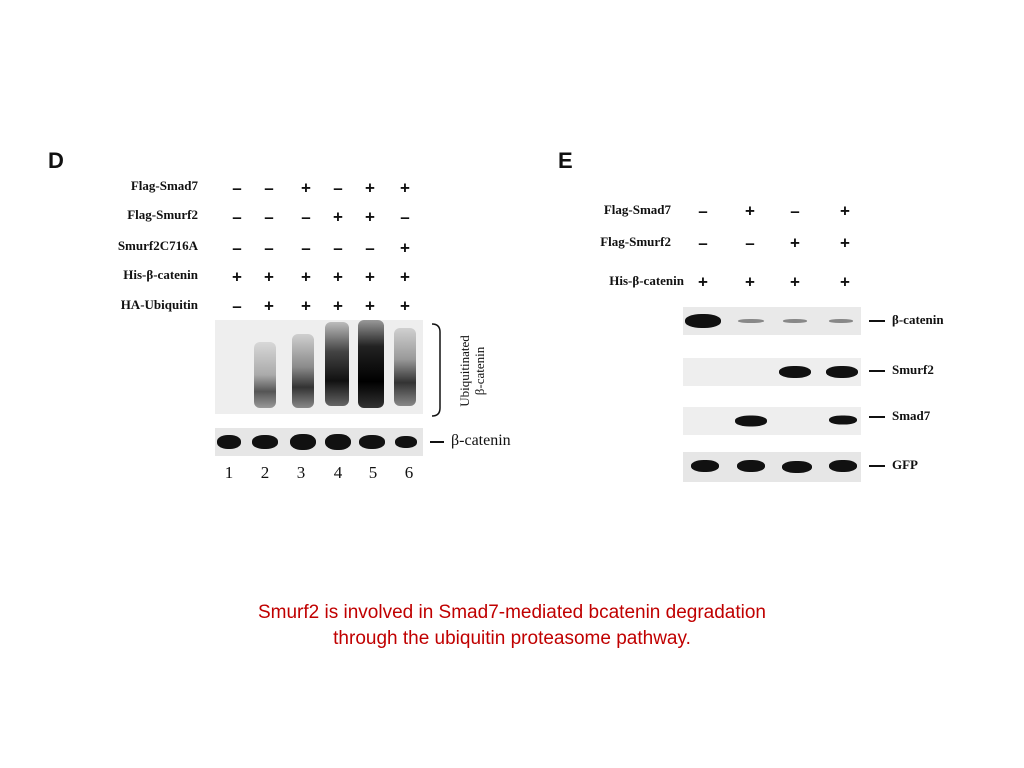 The image size is (1024, 768). What do you see at coordinates (265, 472) in the screenshot?
I see `lane-number: 2` at bounding box center [265, 472].